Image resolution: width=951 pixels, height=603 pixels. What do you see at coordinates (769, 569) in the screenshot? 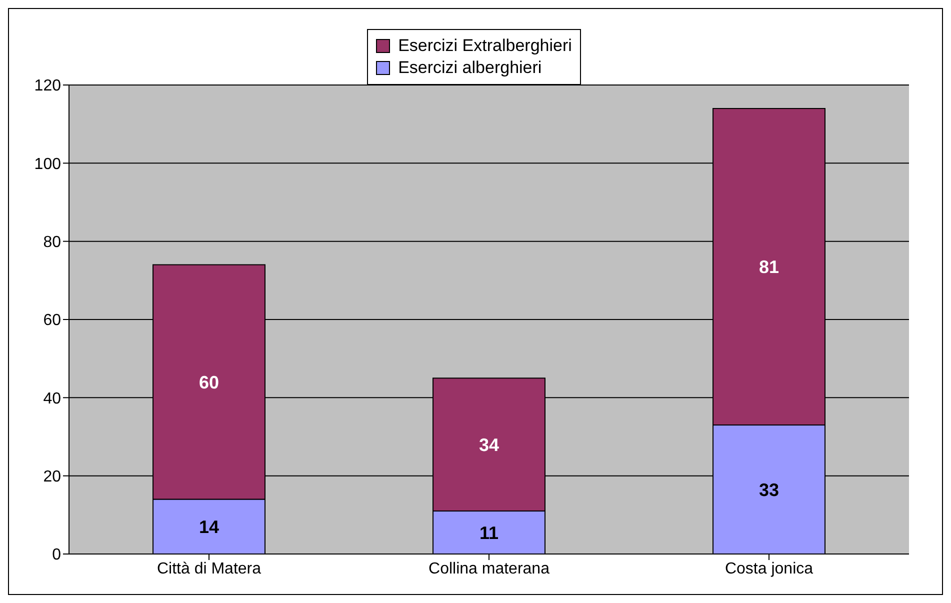
I see `x-tick-label: Costa jonica` at bounding box center [769, 569].